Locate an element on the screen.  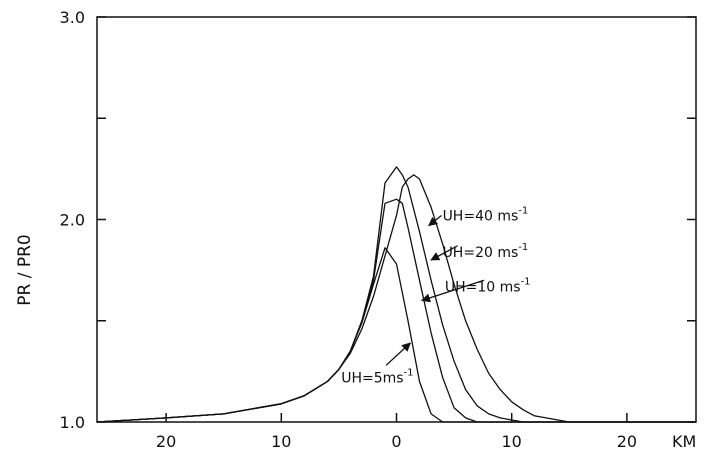
y-tick-label: 2.0 is located at coordinates (72, 220).